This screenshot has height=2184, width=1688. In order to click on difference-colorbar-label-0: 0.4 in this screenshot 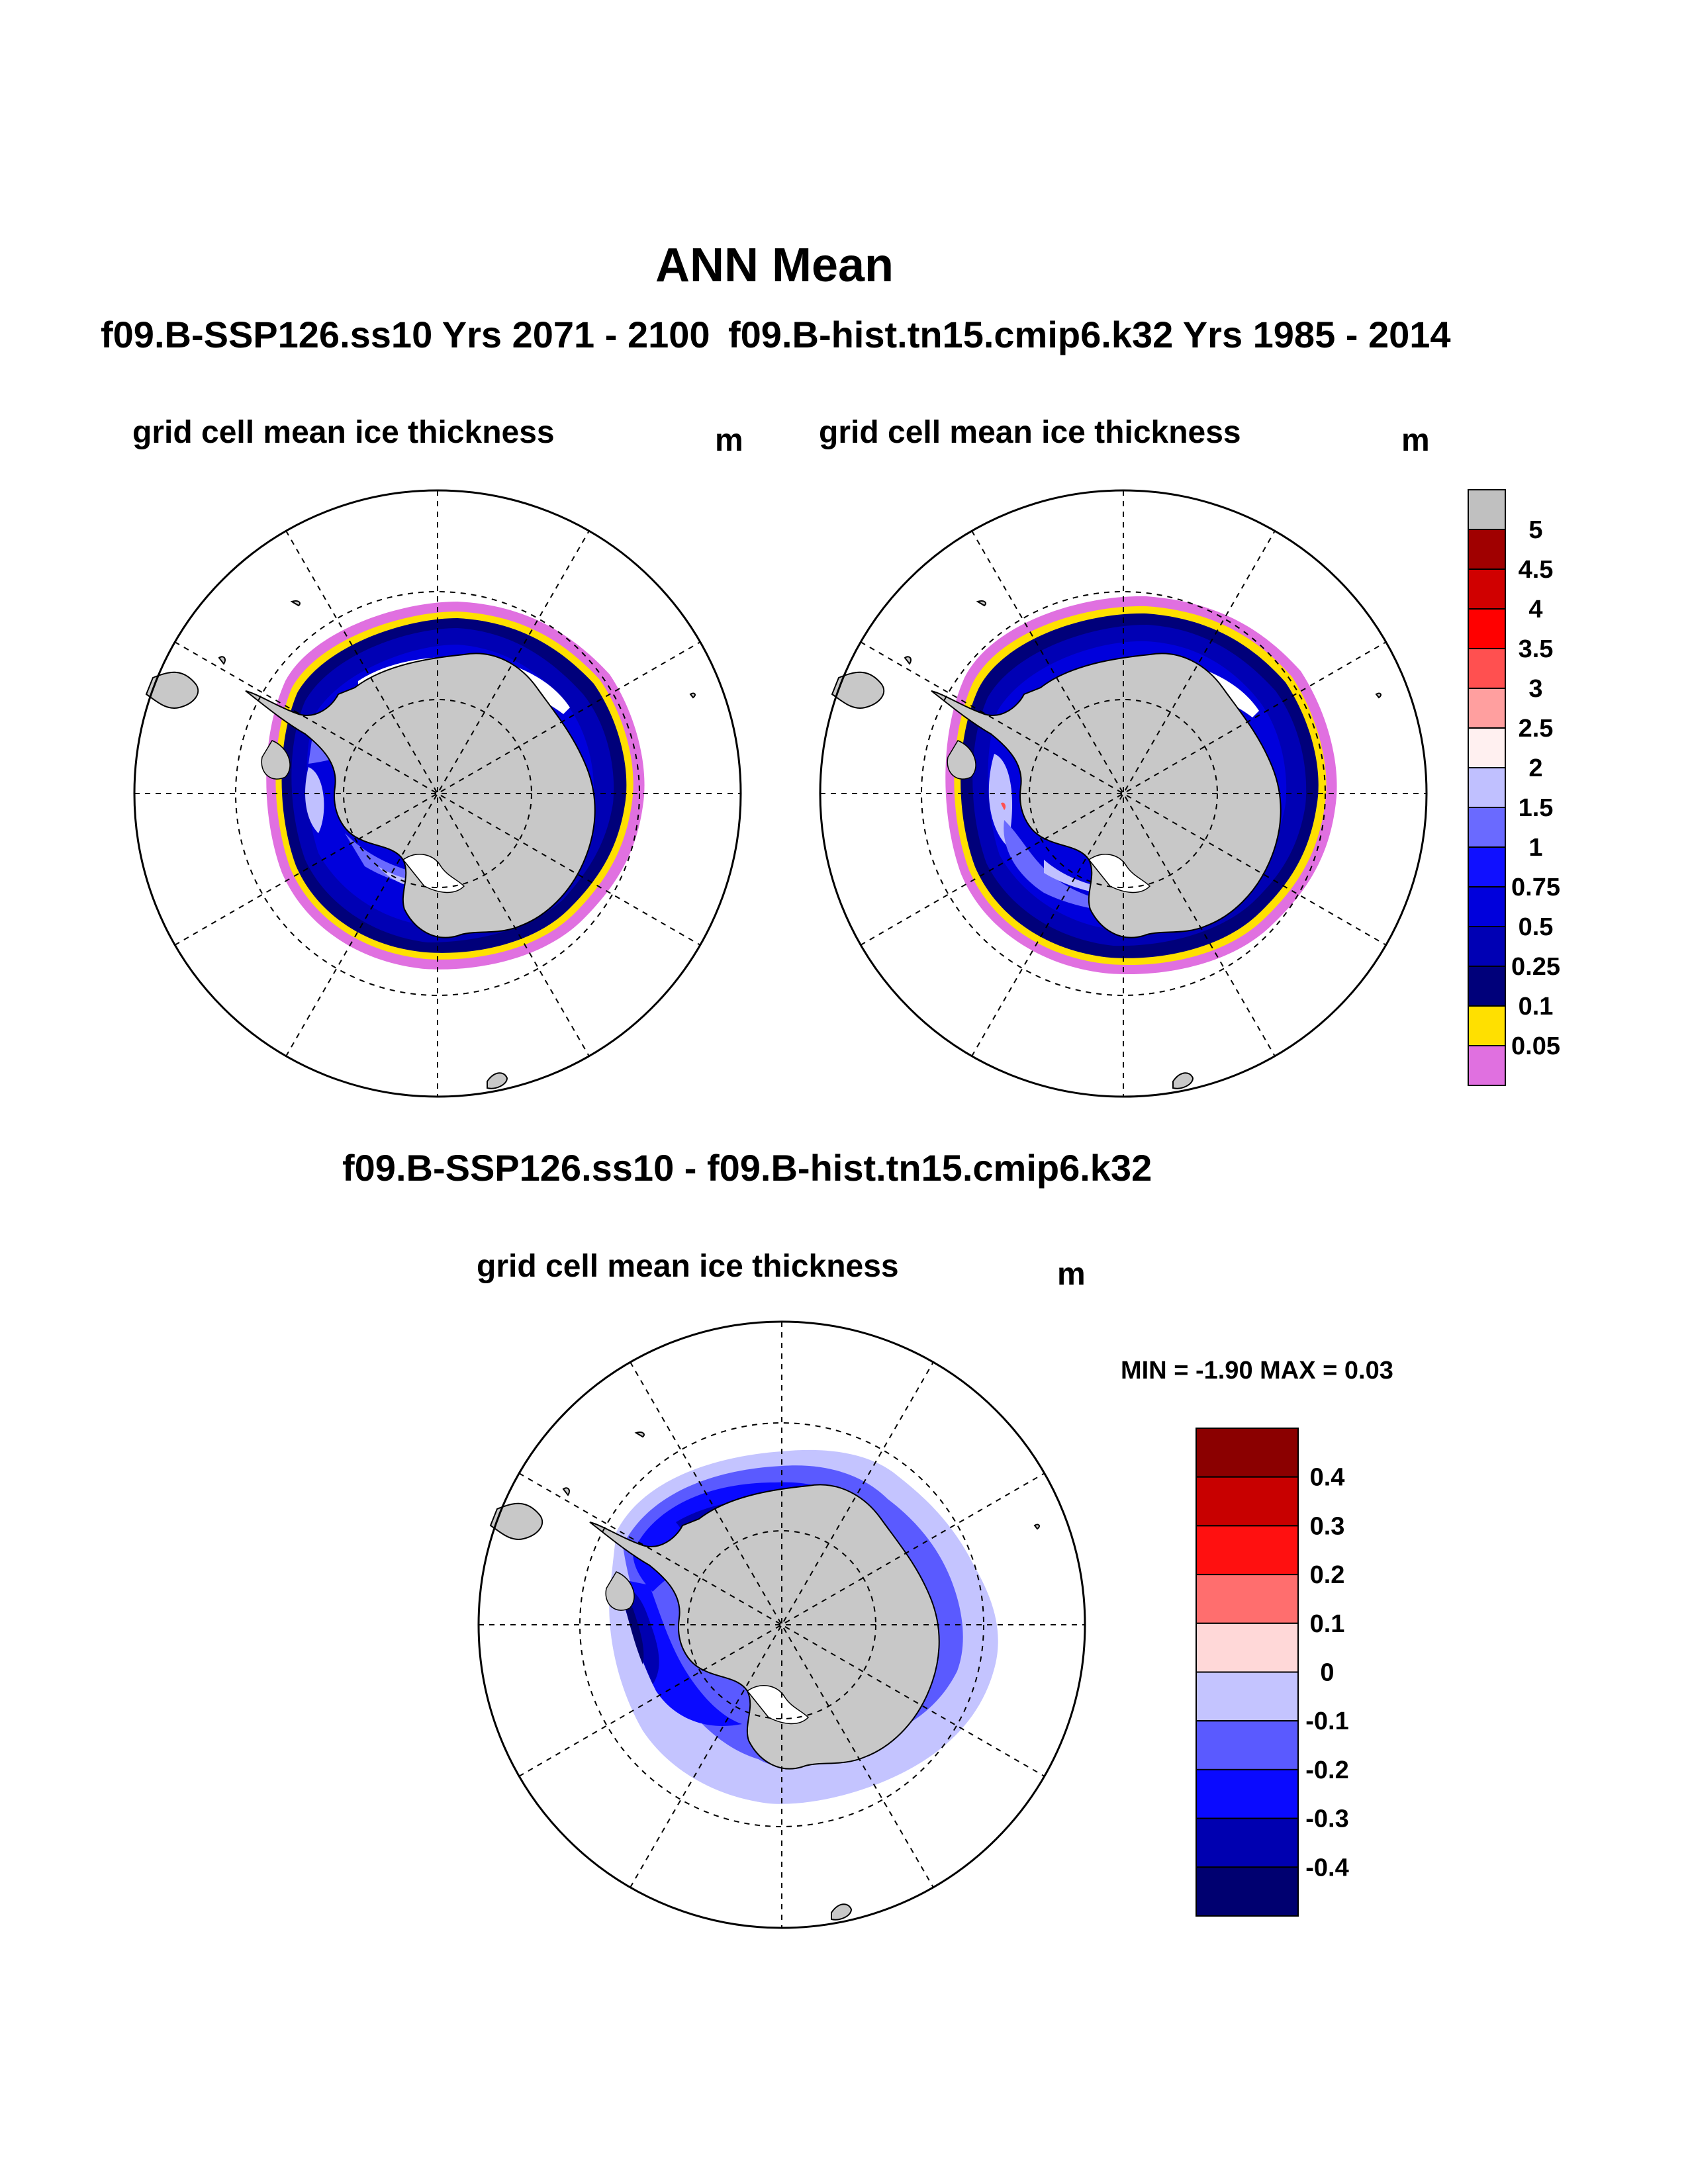, I will do `click(1327, 1478)`.